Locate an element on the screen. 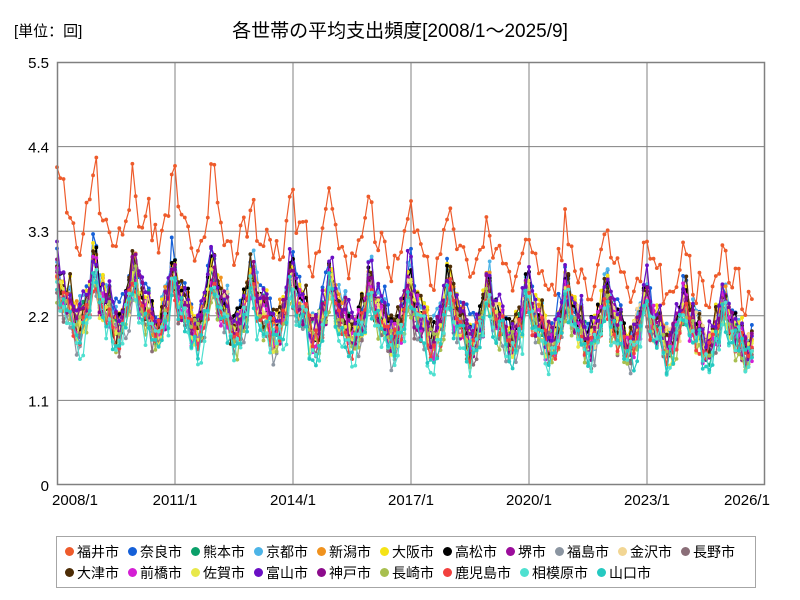 The width and height of the screenshot is (800, 600). legend-item-大津市: 大津市 is located at coordinates (92, 573).